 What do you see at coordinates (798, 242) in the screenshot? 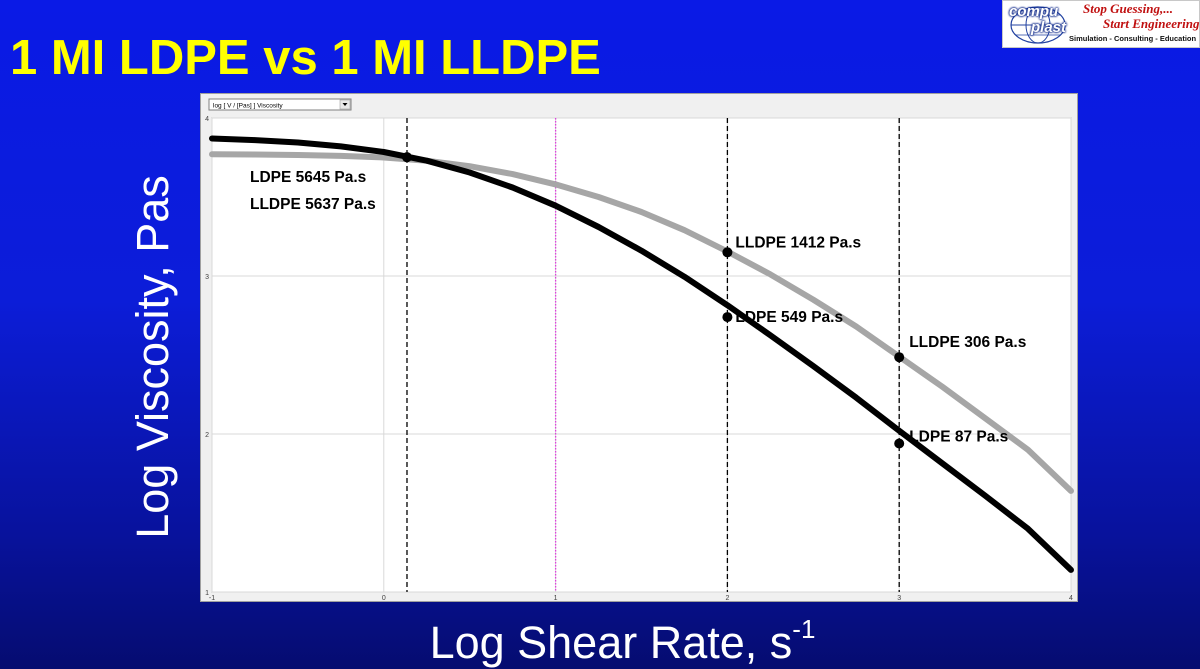
I see `point-label: LLDPE 1412 Pa.s` at bounding box center [798, 242].